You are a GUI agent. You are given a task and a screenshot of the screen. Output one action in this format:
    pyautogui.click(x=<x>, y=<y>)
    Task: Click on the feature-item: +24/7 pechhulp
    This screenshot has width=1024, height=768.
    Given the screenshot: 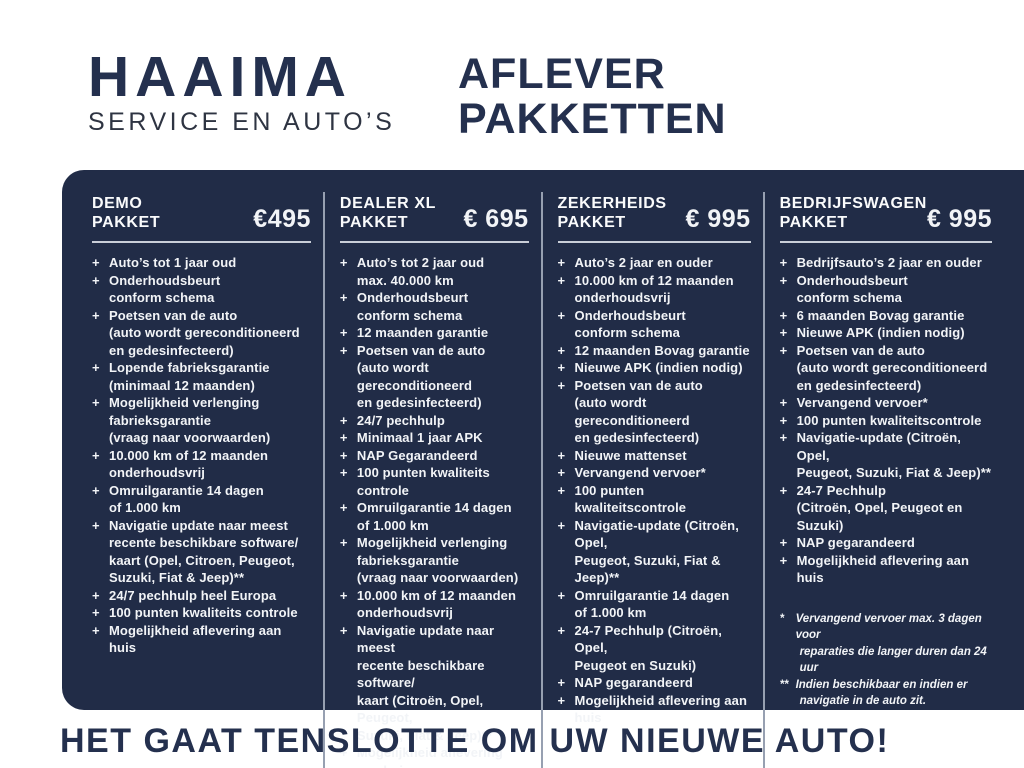 What is the action you would take?
    pyautogui.click(x=434, y=421)
    